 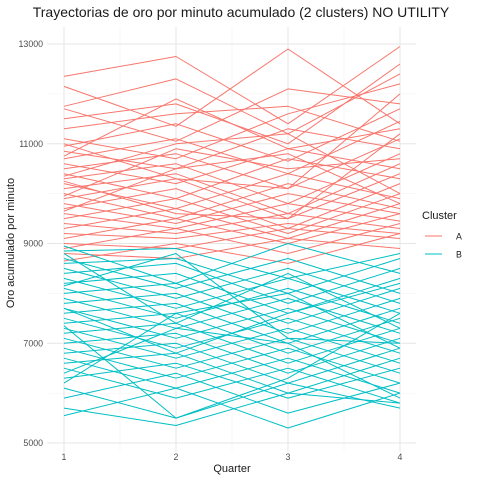 I want to click on y-tick-label: 5000, so click(x=33, y=443).